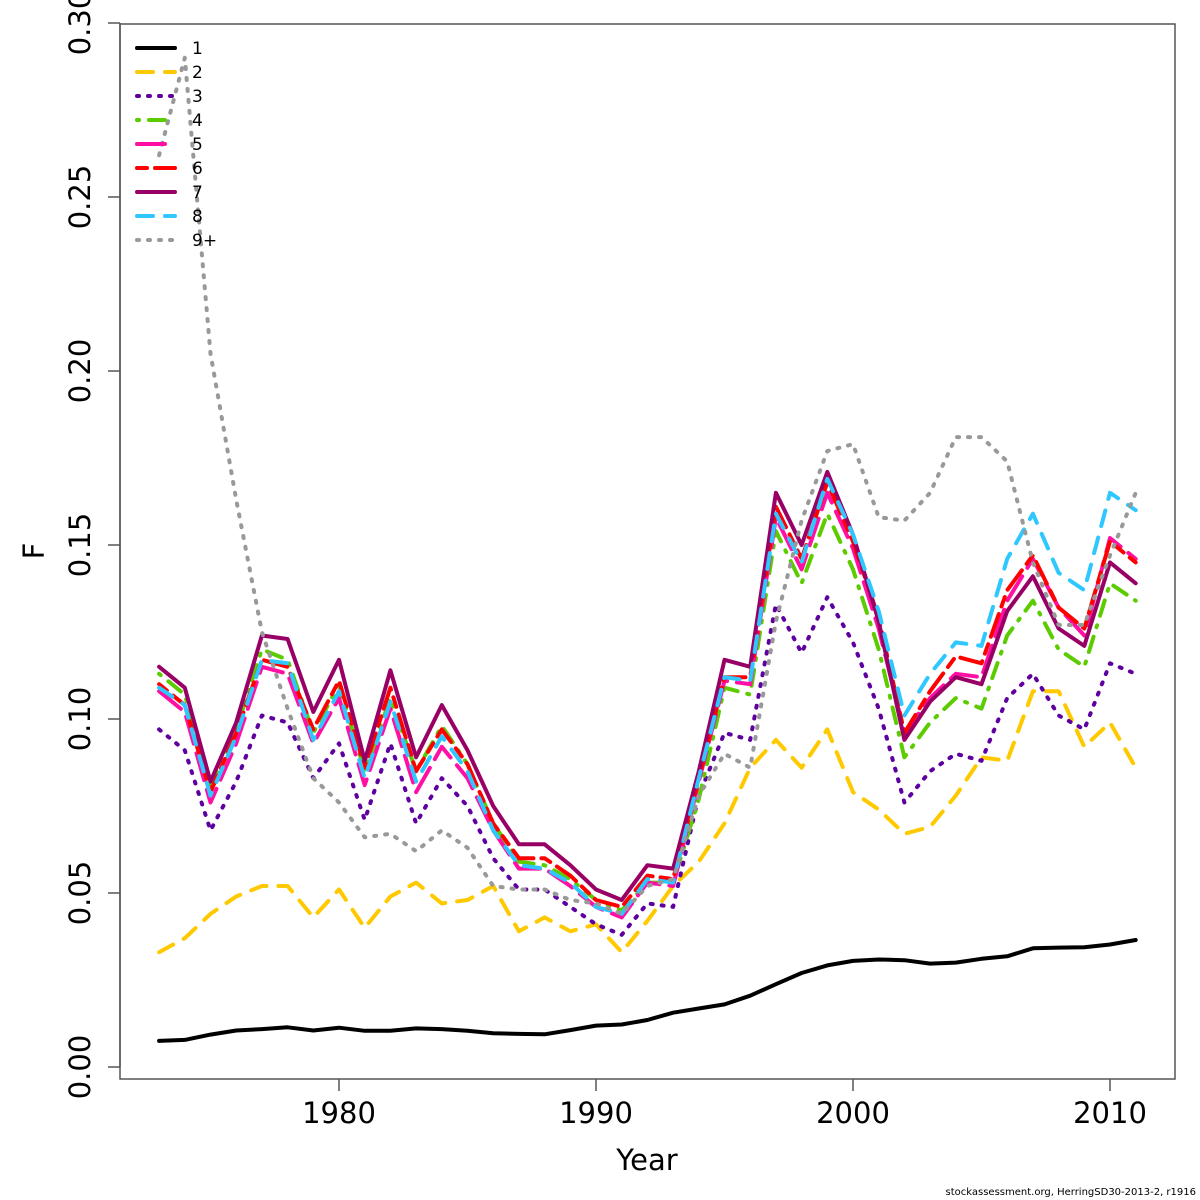 The height and width of the screenshot is (1200, 1200). Describe the element at coordinates (169, 97) in the screenshot. I see `legend-item: 3` at that location.